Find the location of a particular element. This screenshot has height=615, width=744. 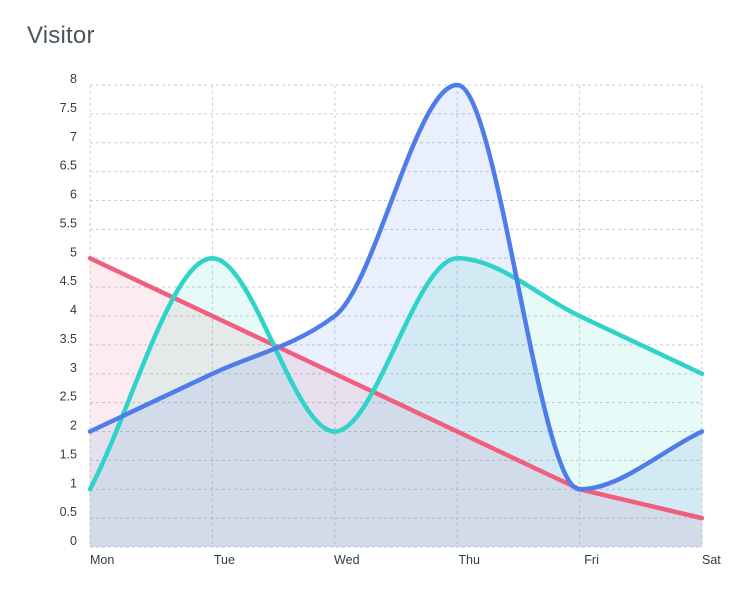

x-tick-label: Wed is located at coordinates (347, 560).